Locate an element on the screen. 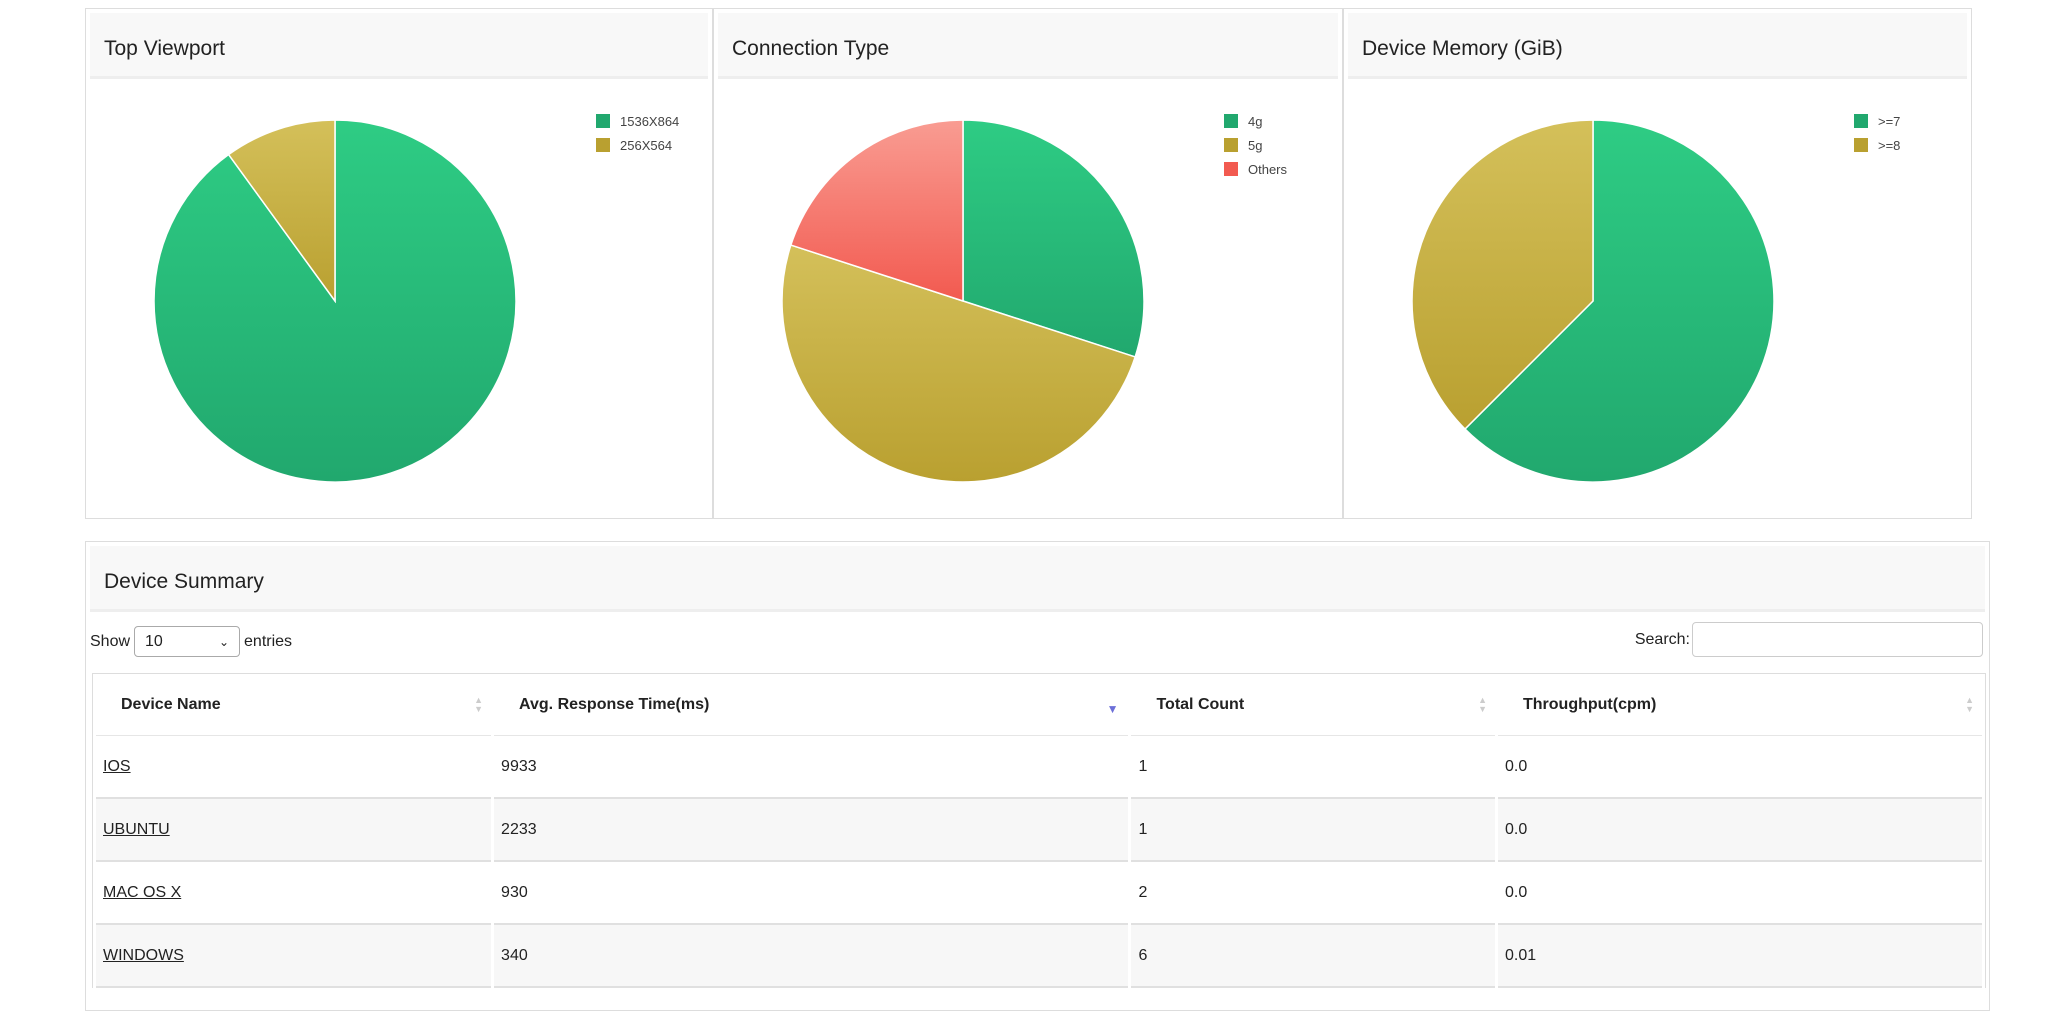 The image size is (2048, 1011). table-cell: 9933 is located at coordinates (811, 767).